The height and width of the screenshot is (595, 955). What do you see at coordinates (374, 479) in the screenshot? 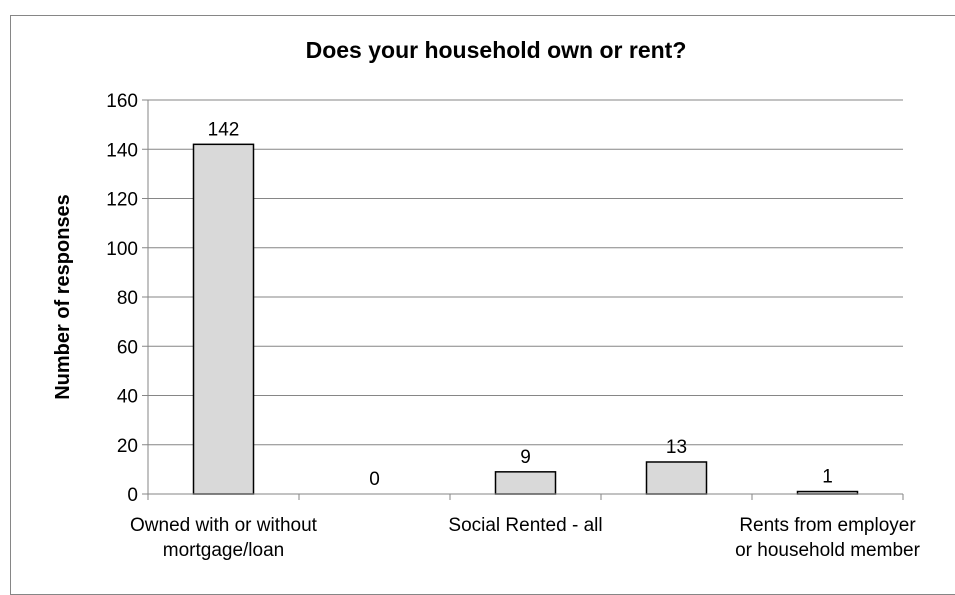
I see `data-label: 0` at bounding box center [374, 479].